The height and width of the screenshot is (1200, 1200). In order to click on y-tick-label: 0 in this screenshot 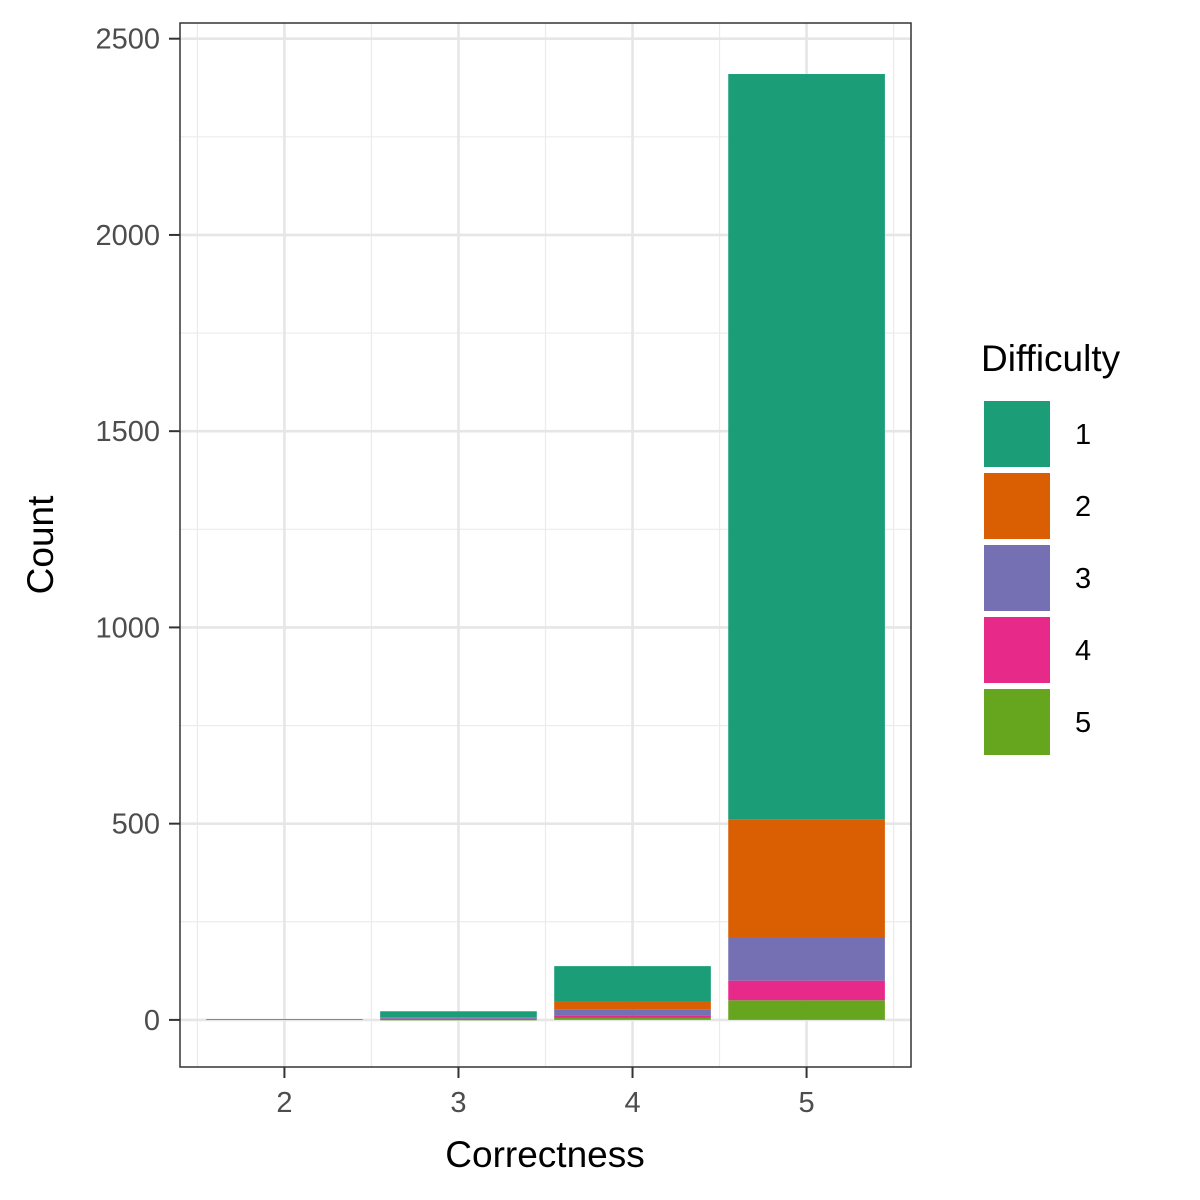, I will do `click(152, 1021)`.